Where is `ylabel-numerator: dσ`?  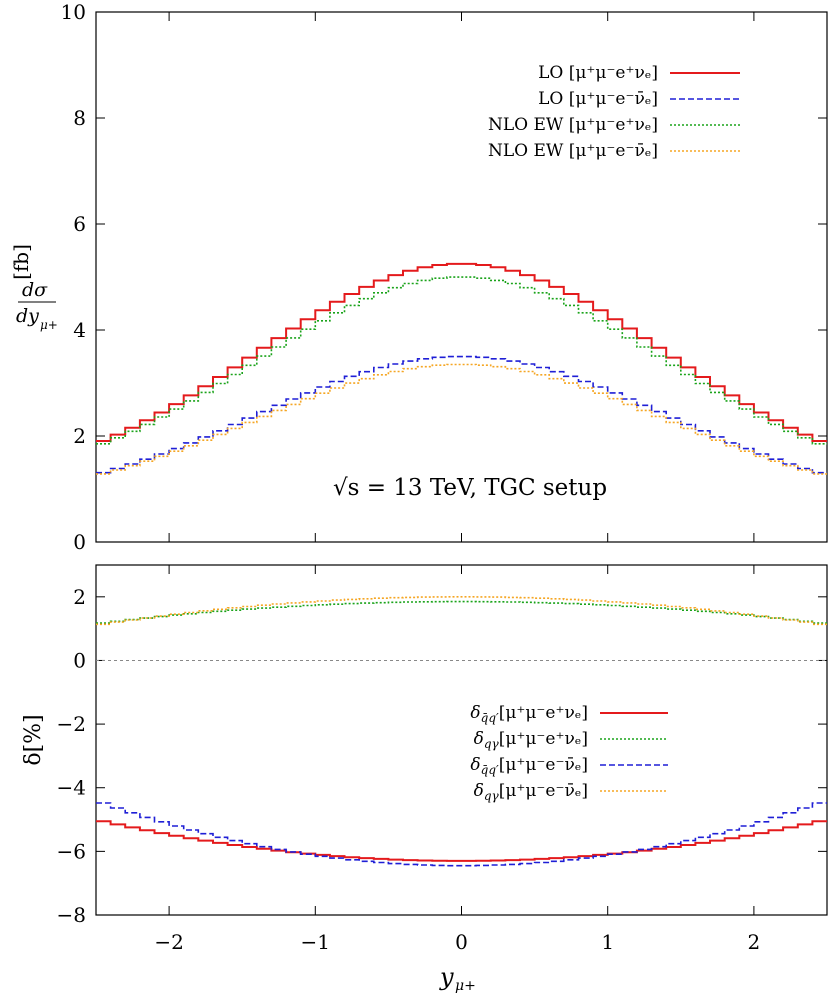
ylabel-numerator: dσ is located at coordinates (35, 290).